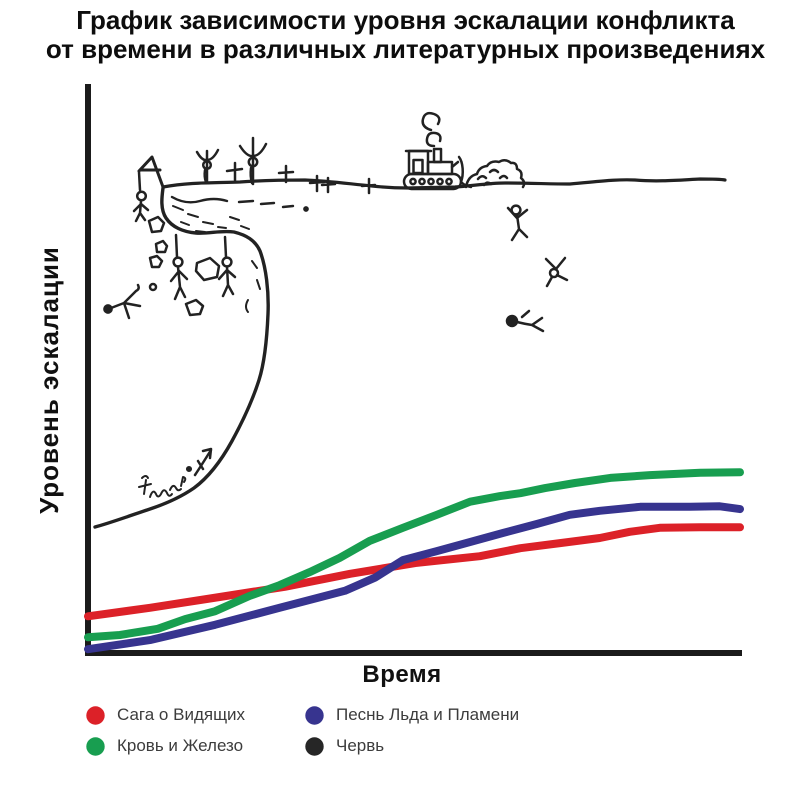  Describe the element at coordinates (360, 745) in the screenshot. I see `legend-label: Червь` at that location.